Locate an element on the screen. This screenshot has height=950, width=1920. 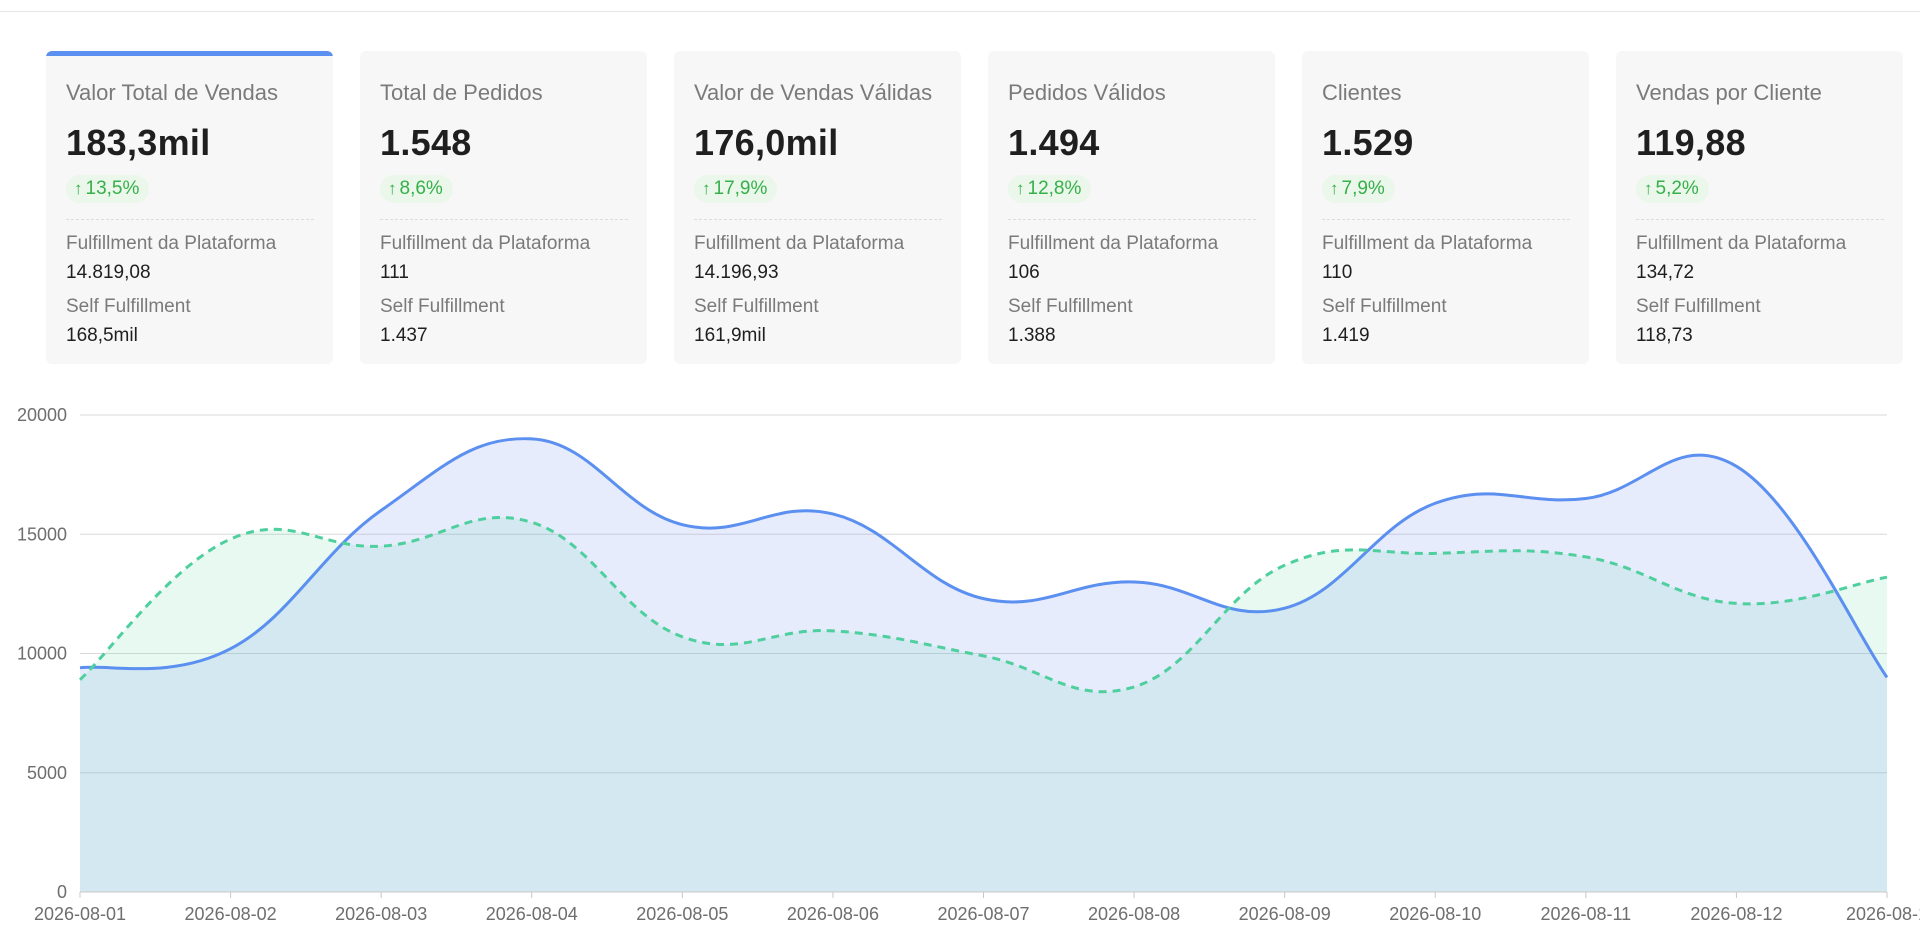
change-value: 17,9% is located at coordinates (740, 188).